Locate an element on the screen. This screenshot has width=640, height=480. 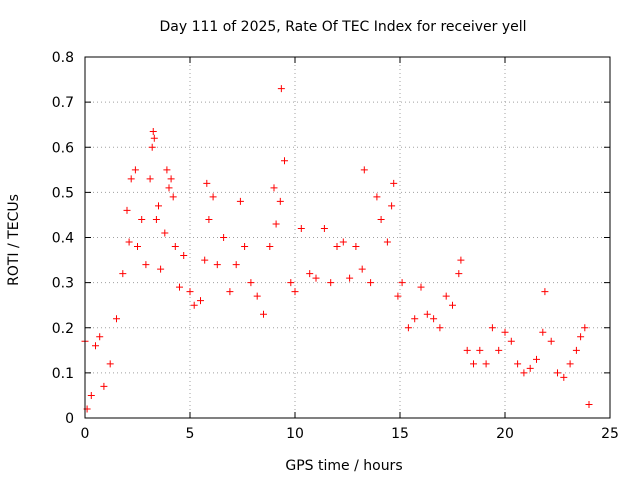
y-tick-labels: 0 0.1 0.2 0.3 0.4 0.5 0.6 0.7 0.8 is located at coordinates (63, 238).